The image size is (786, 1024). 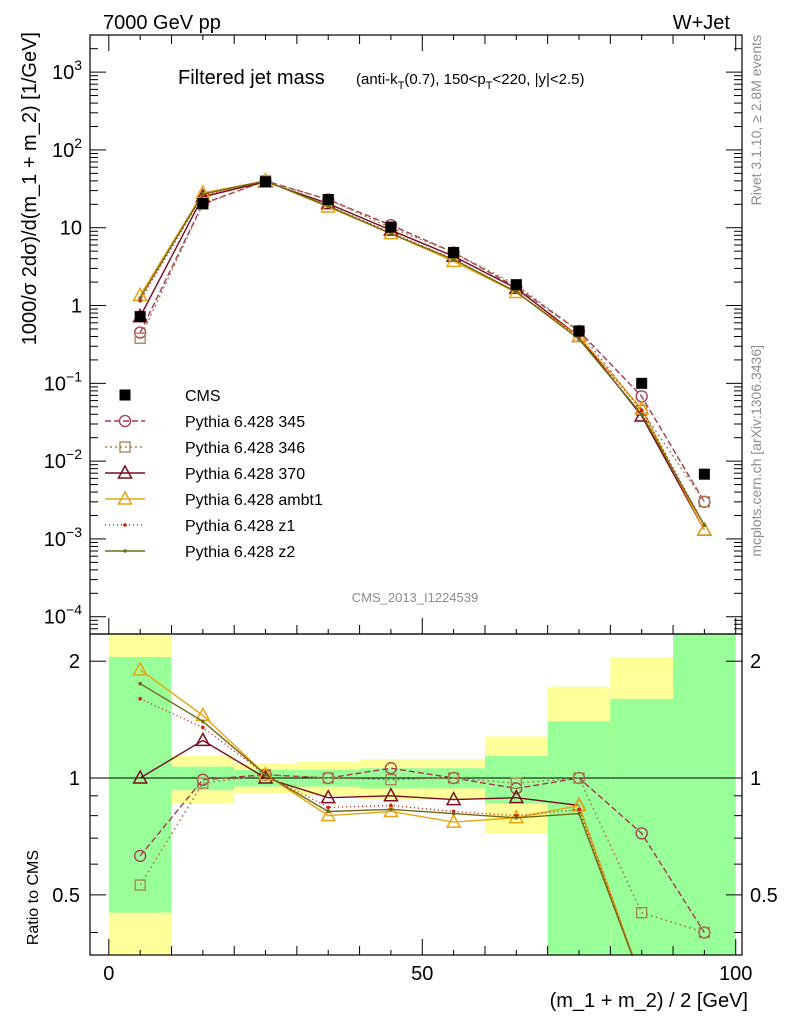 I want to click on legend-label: Pythia 6.428 346, so click(x=245, y=448).